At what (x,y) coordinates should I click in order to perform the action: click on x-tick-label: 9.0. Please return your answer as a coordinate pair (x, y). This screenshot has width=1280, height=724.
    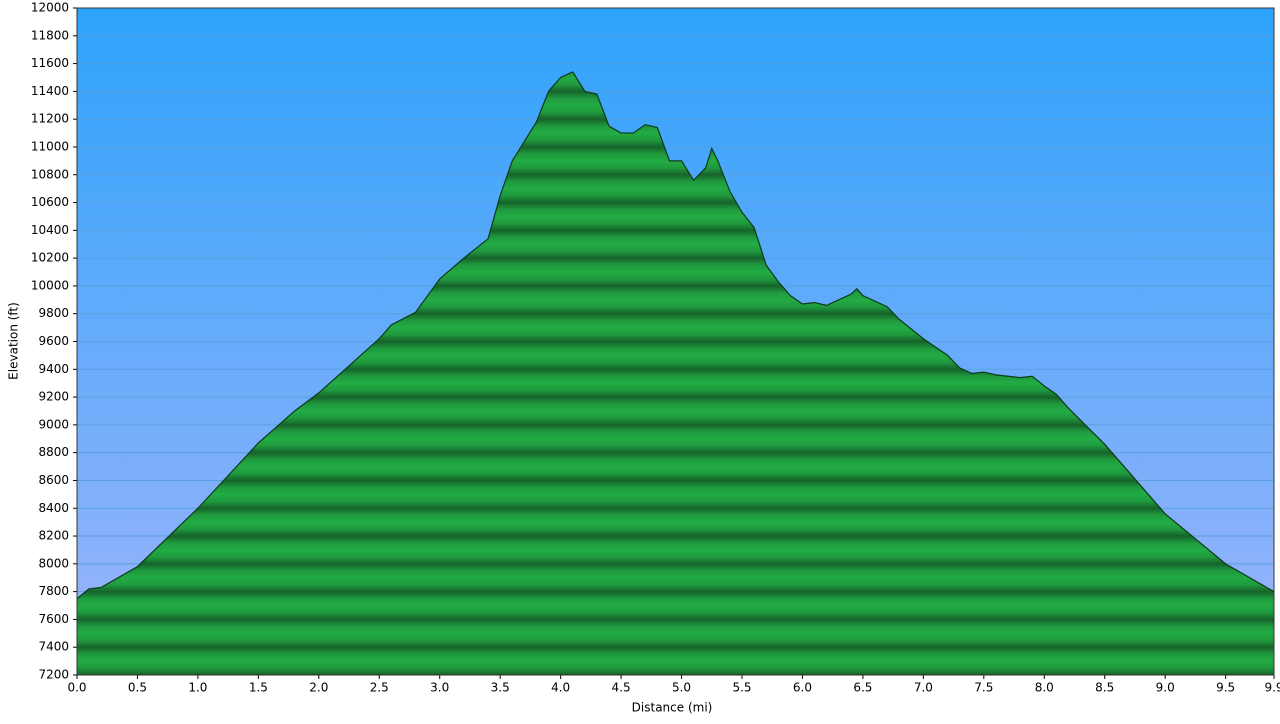
    Looking at the image, I should click on (1165, 688).